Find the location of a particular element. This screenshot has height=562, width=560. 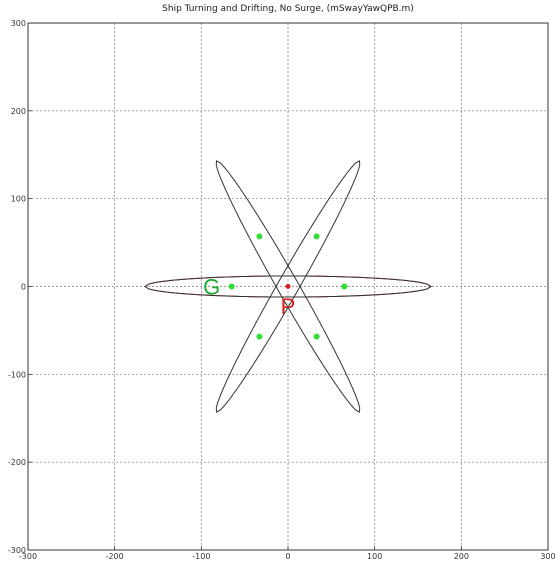

y-tick-label: 200 is located at coordinates (18, 111).